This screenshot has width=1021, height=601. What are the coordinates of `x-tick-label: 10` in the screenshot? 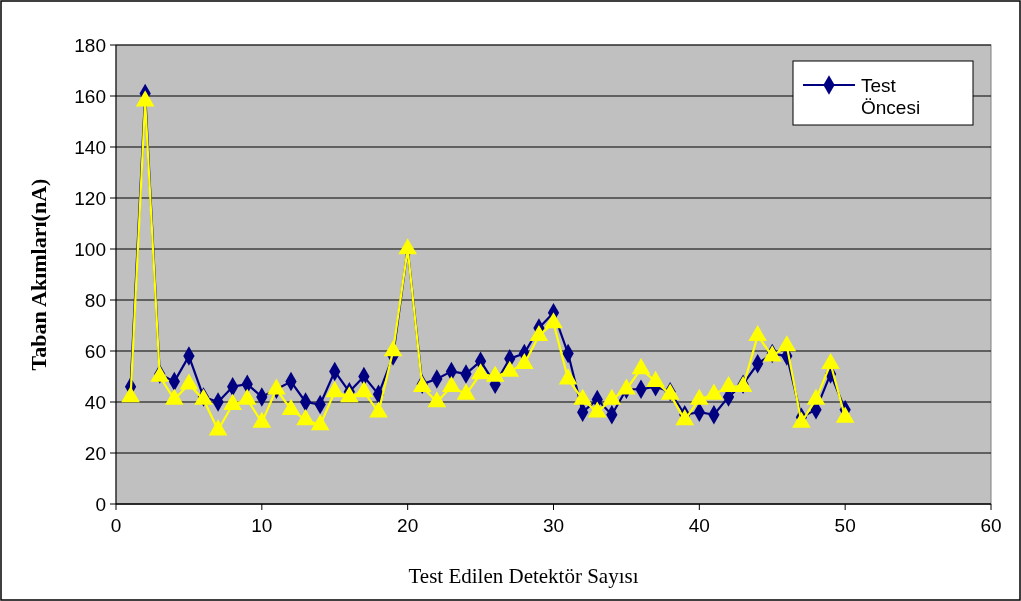 It's located at (262, 525).